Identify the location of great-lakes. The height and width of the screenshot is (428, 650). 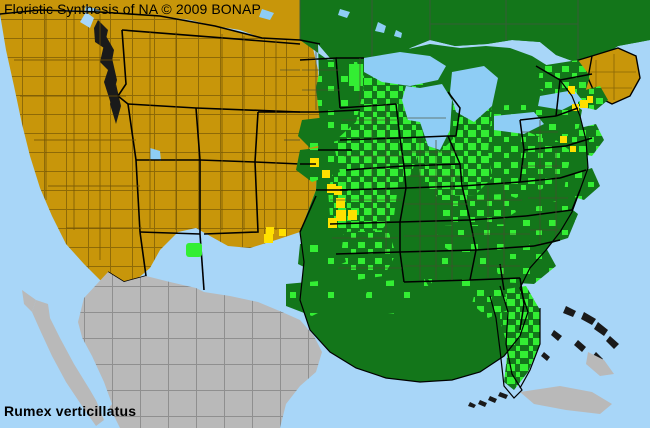
(473, 101).